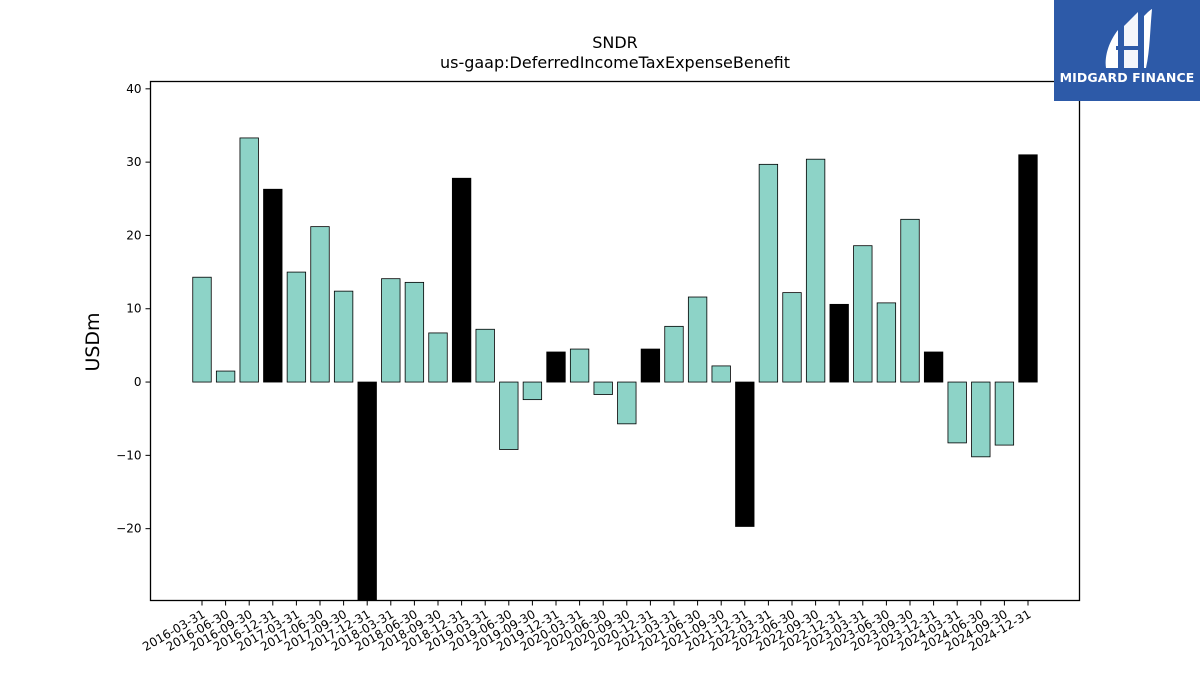  I want to click on y-tick-label: 40, so click(133, 89).